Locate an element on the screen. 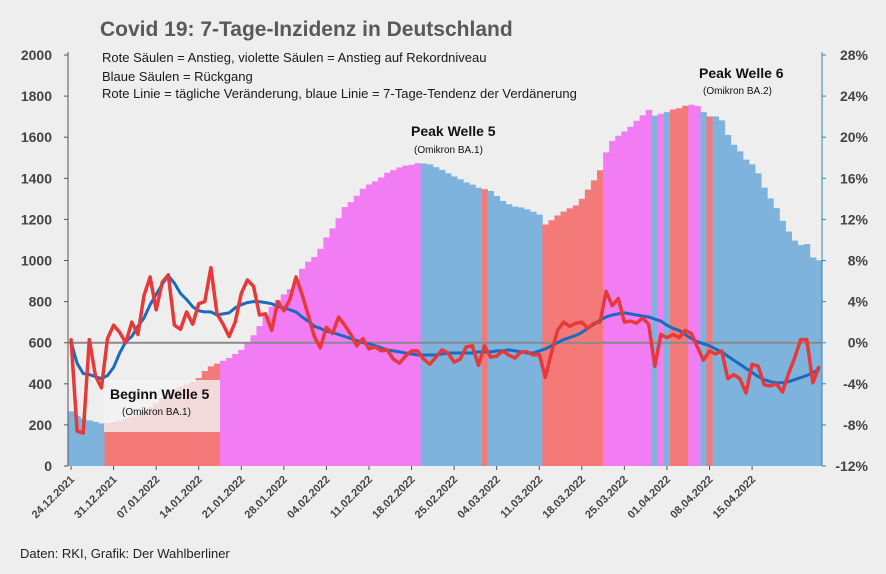  annotation-heading: Peak Welle 6 is located at coordinates (741, 73).